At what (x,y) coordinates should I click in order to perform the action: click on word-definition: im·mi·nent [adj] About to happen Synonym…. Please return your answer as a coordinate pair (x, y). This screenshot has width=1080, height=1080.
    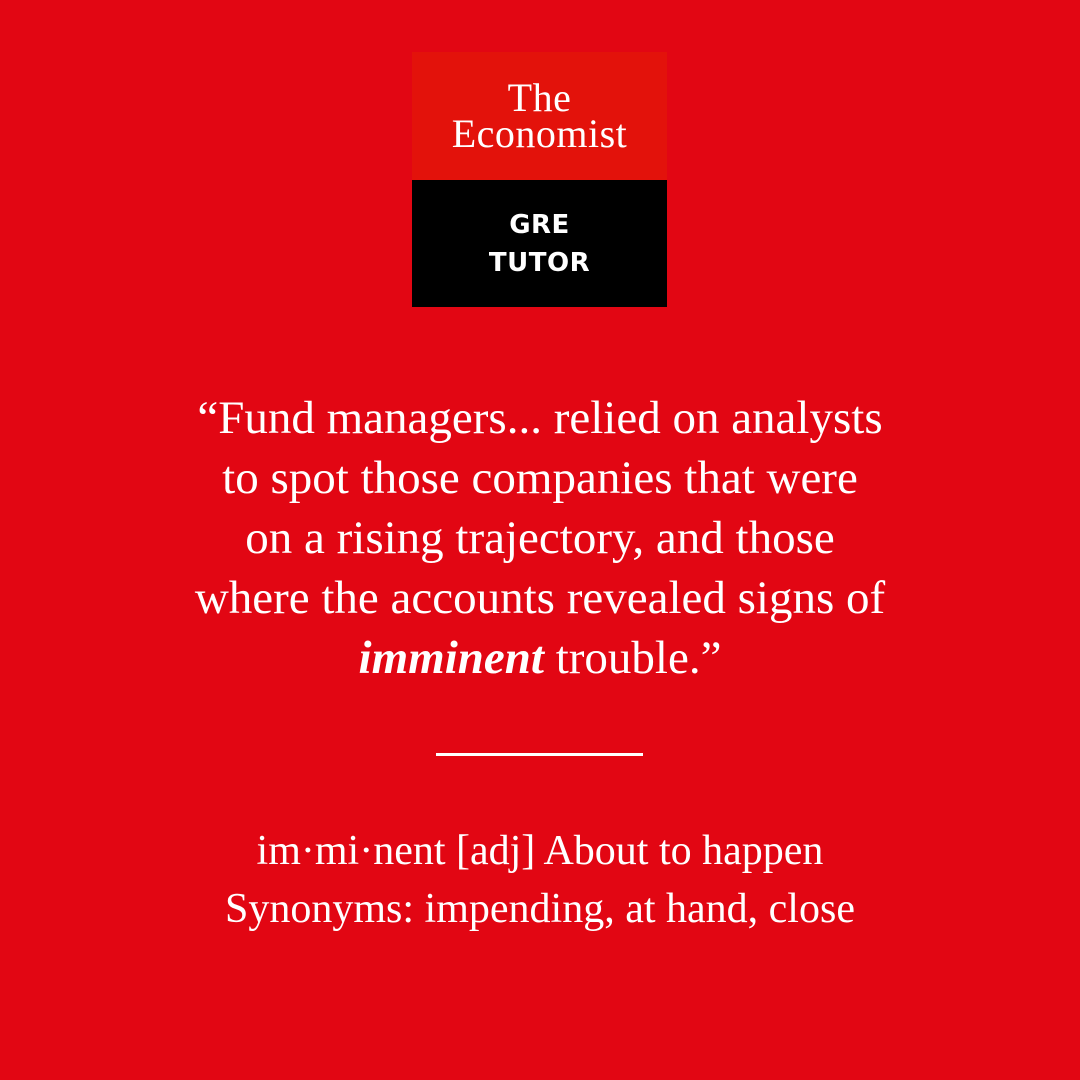
    Looking at the image, I should click on (540, 880).